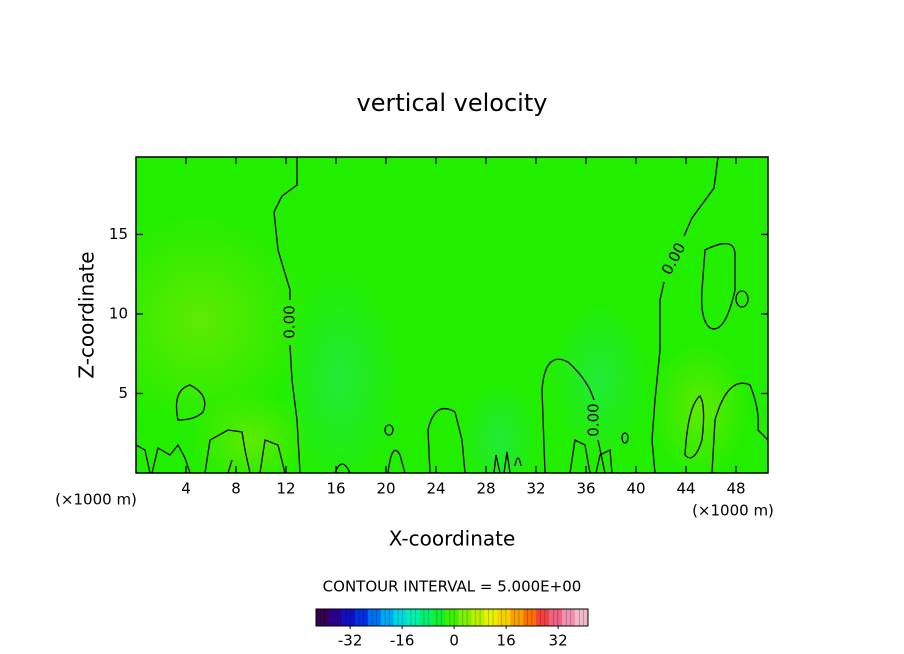  Describe the element at coordinates (585, 489) in the screenshot. I see `x-tick-label: 36` at that location.